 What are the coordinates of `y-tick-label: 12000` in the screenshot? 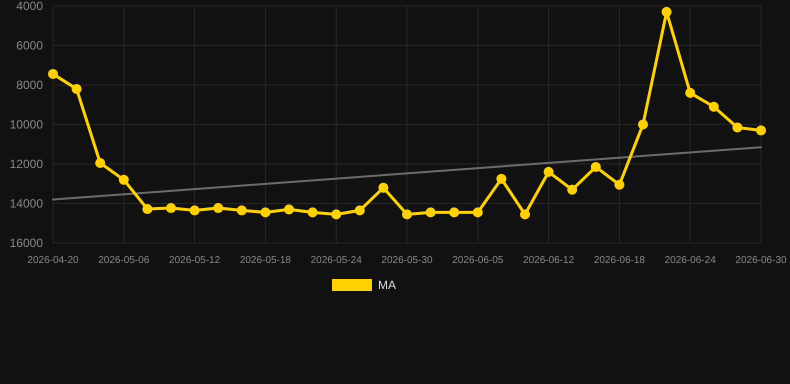 It's located at (27, 164).